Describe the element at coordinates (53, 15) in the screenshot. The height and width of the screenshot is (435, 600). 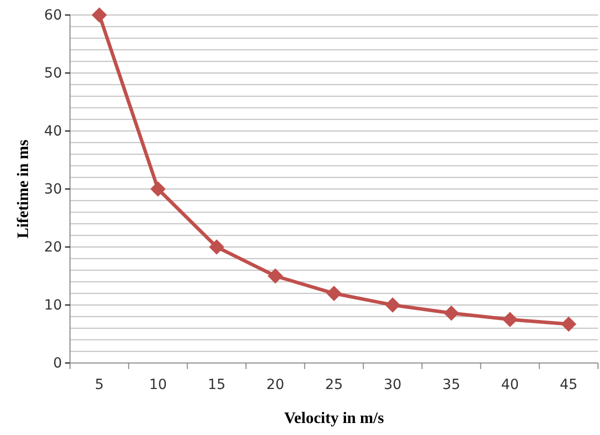
I see `y-tick-label: 60` at that location.